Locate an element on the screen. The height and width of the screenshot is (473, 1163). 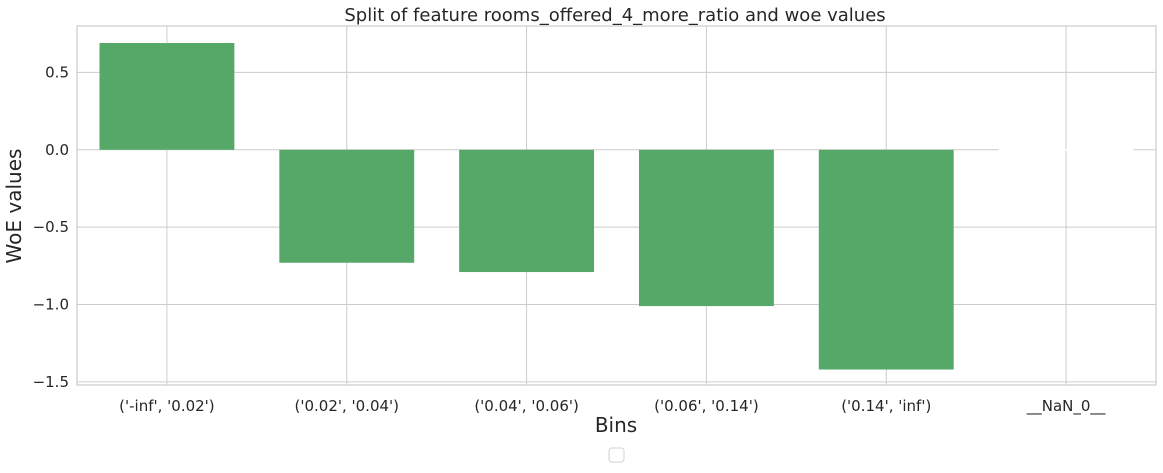
x-axis-title: Bins is located at coordinates (616, 425).